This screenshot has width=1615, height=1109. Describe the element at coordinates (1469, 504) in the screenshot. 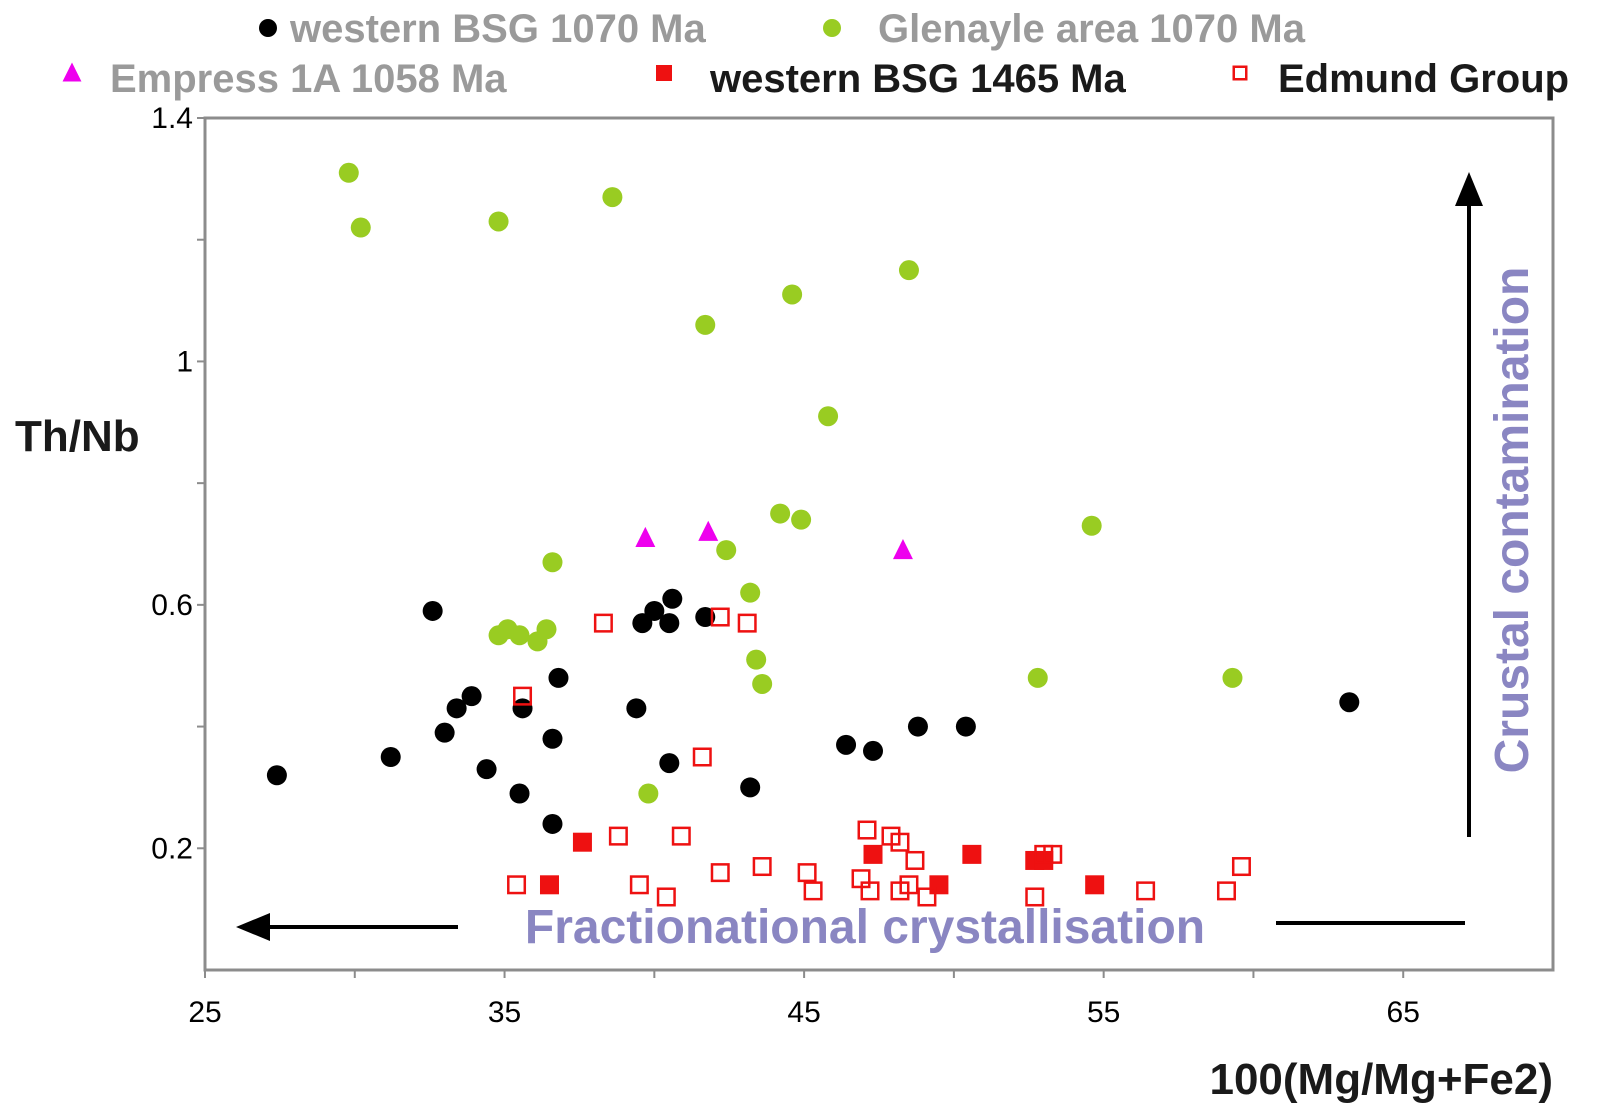

I see `crustal-arrow` at that location.